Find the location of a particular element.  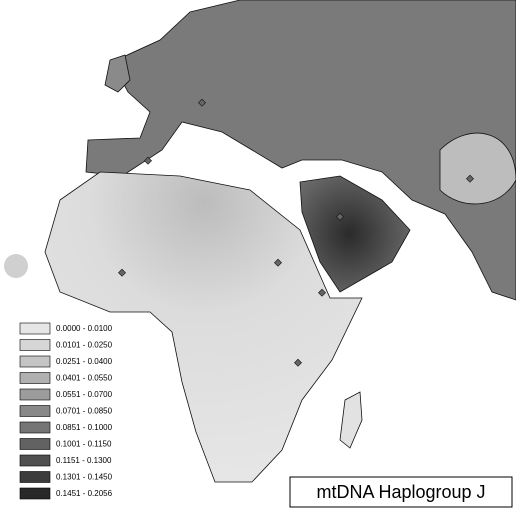

map-title: mtDNA Haplogroup J is located at coordinates (400, 492).